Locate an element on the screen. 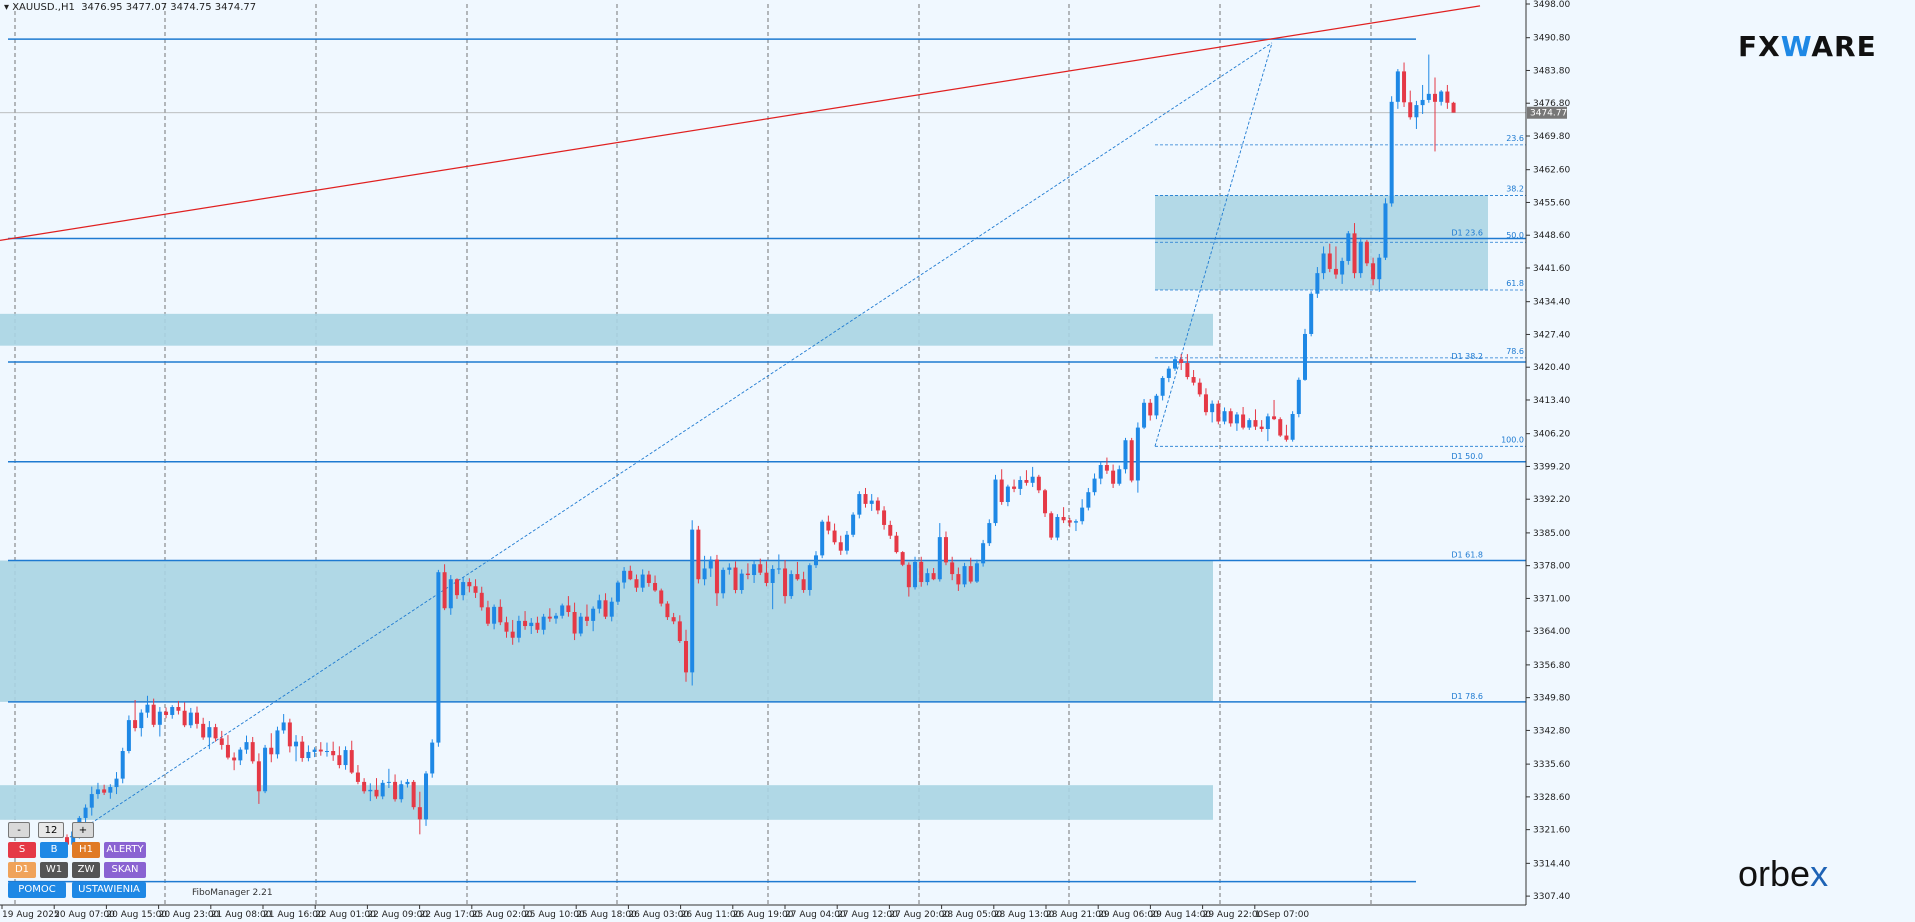 This screenshot has width=1915, height=922. y-tick-label-10: 3427.40 is located at coordinates (1551, 335).